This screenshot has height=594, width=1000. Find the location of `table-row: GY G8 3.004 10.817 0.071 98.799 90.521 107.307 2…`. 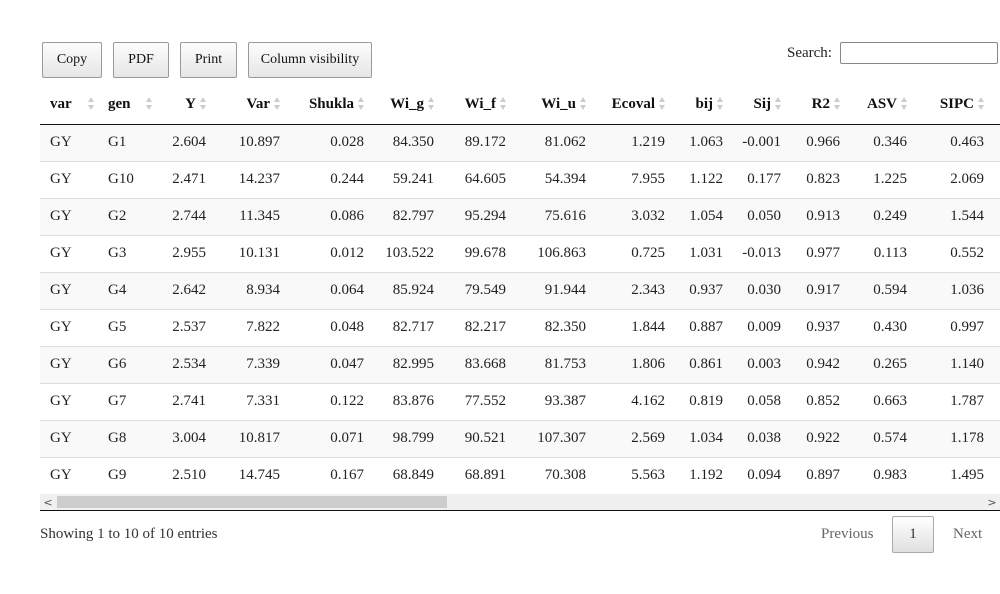

table-row: GY G8 3.004 10.817 0.071 98.799 90.521 107.307 2… is located at coordinates (520, 438).